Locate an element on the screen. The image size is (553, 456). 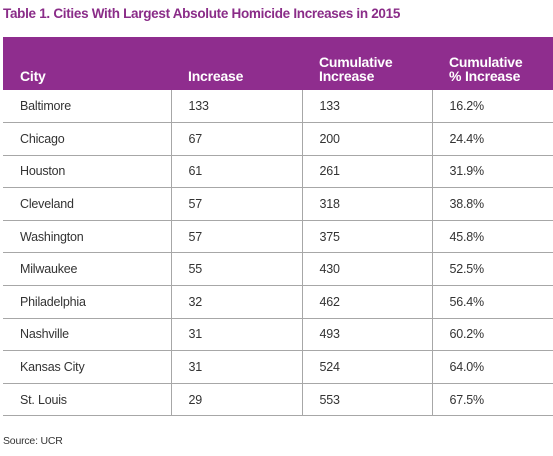
column-header-city: City is located at coordinates (87, 63).